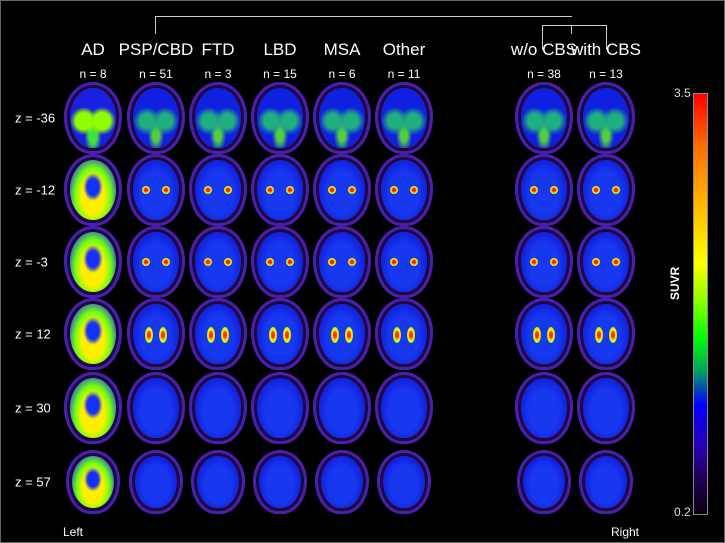 Image resolution: width=725 pixels, height=543 pixels. I want to click on group-n-label: n = 15, so click(280, 74).